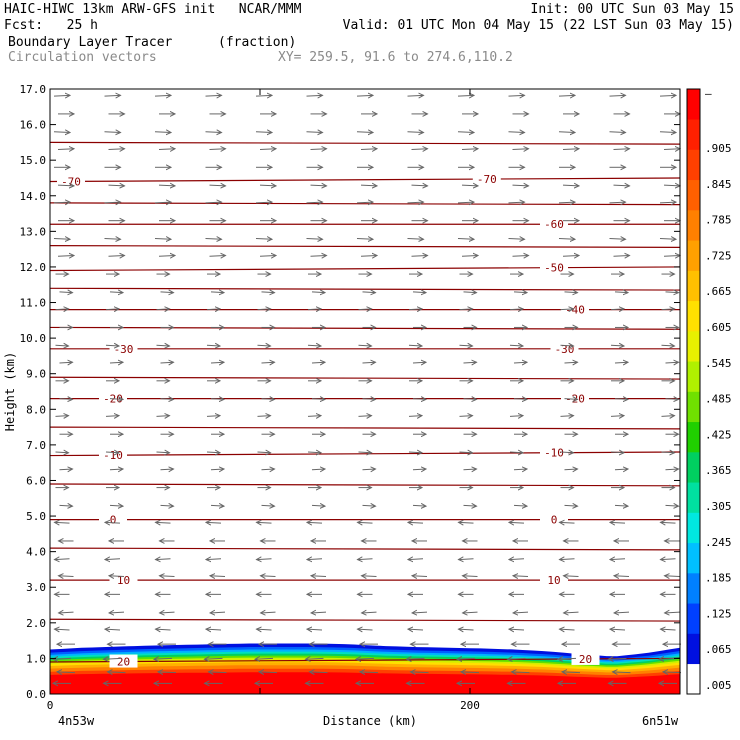 The height and width of the screenshot is (740, 740). I want to click on contour-label-1-0: -60, so click(554, 224).